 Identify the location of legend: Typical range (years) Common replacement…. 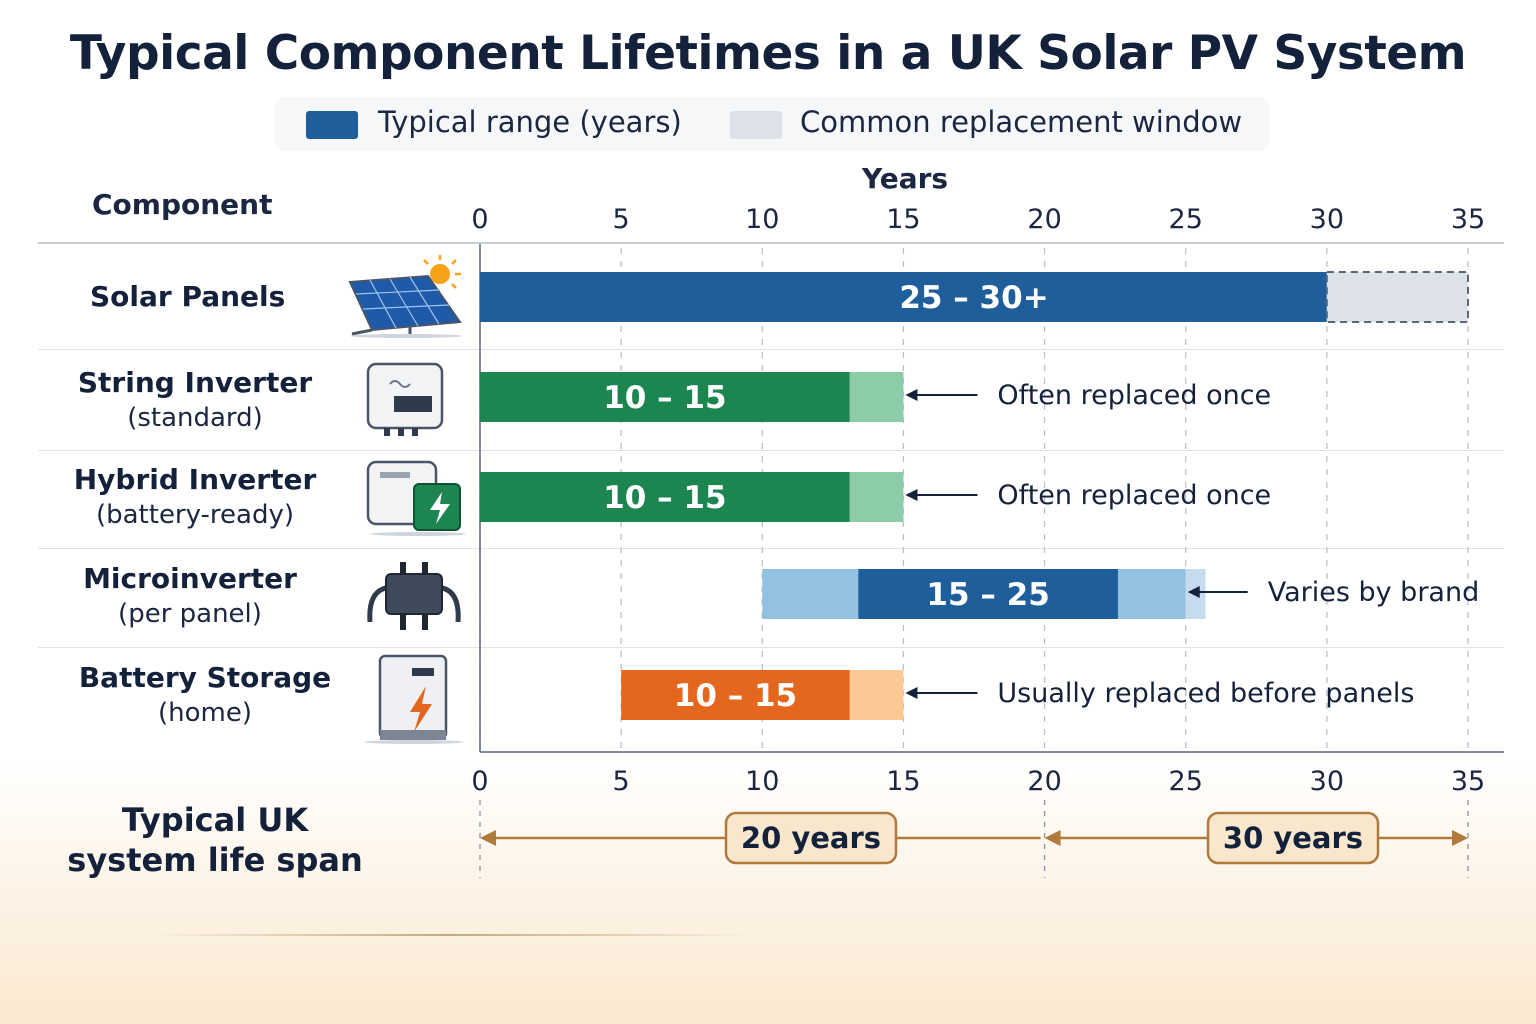
(772, 124).